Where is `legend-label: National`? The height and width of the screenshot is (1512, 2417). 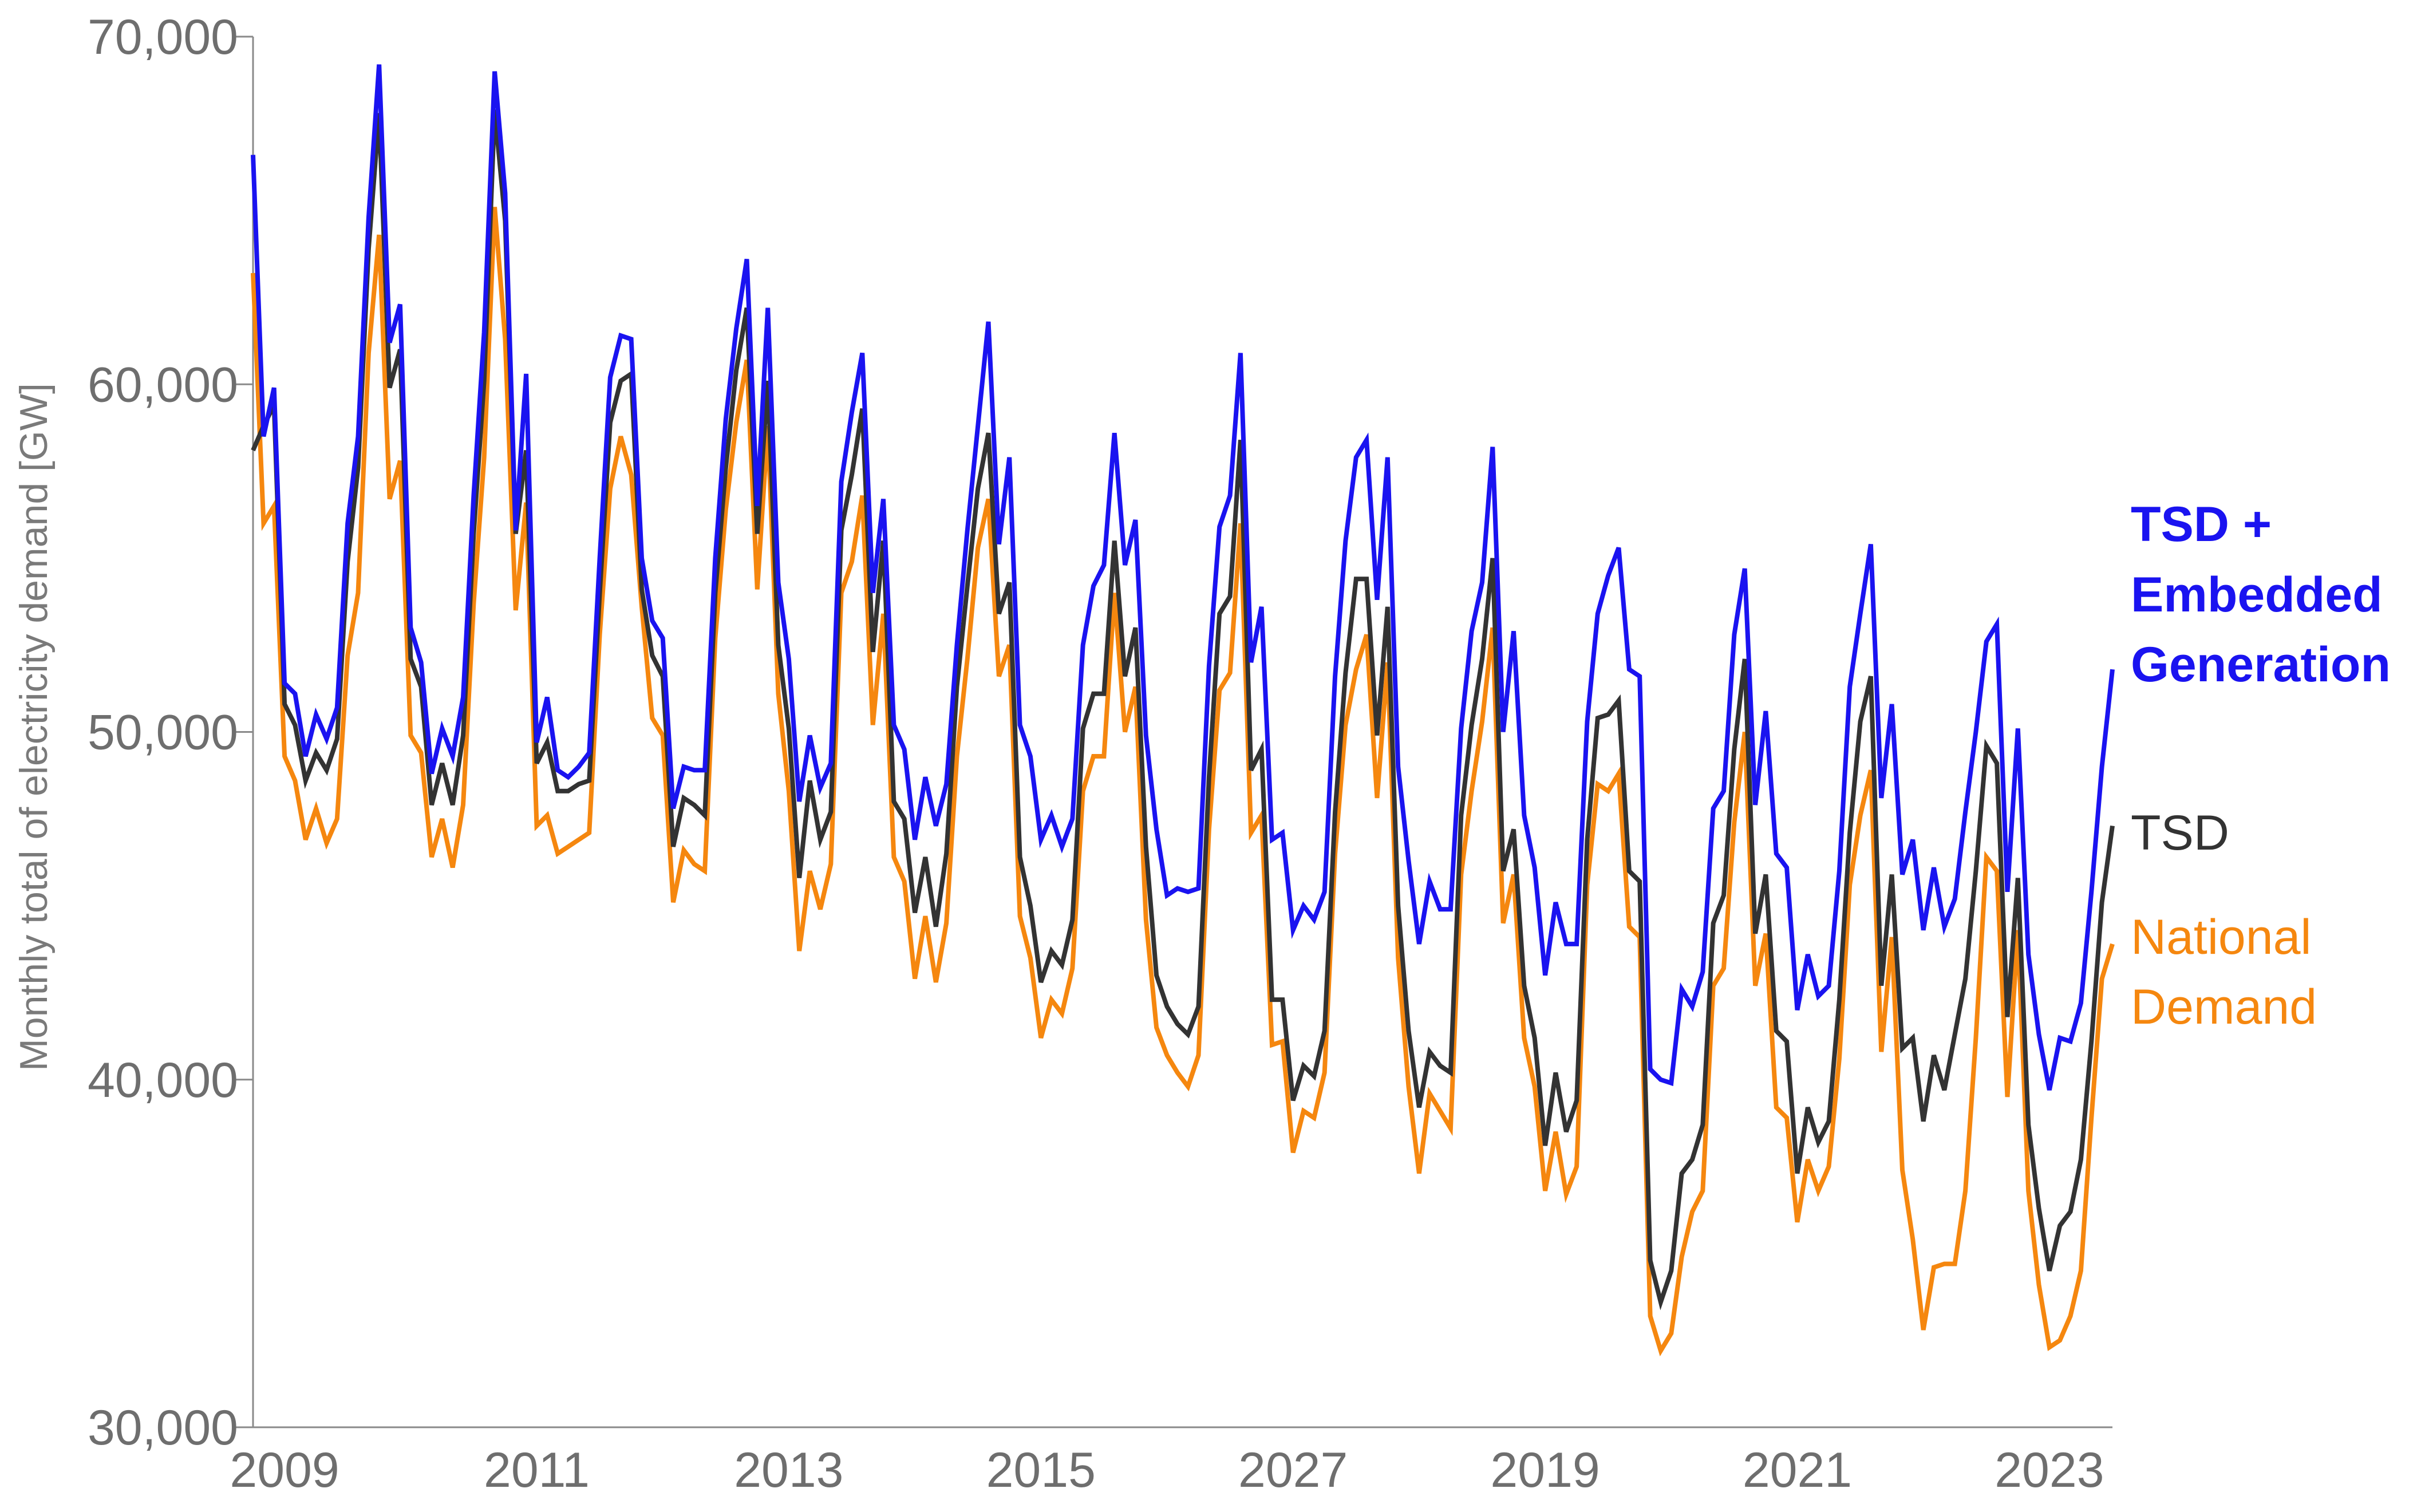
legend-label: National is located at coordinates (2221, 937).